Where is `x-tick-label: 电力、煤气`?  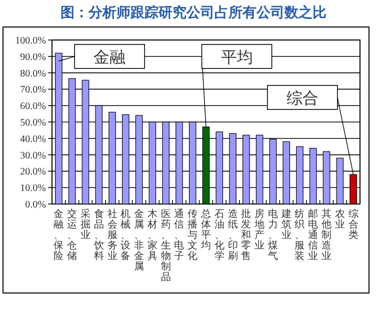 x-tick-label: 电力、煤气 is located at coordinates (273, 235).